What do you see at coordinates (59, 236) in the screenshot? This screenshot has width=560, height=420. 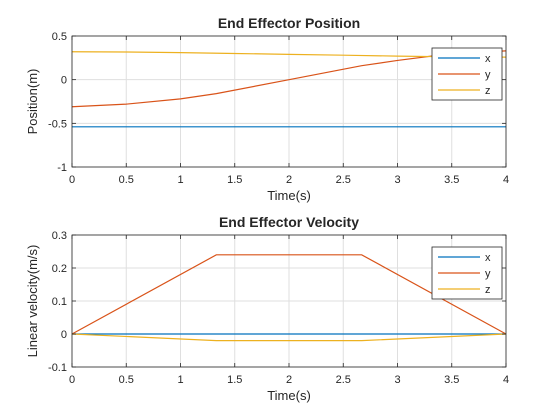 I see `y-tick-label: 0.3` at bounding box center [59, 236].